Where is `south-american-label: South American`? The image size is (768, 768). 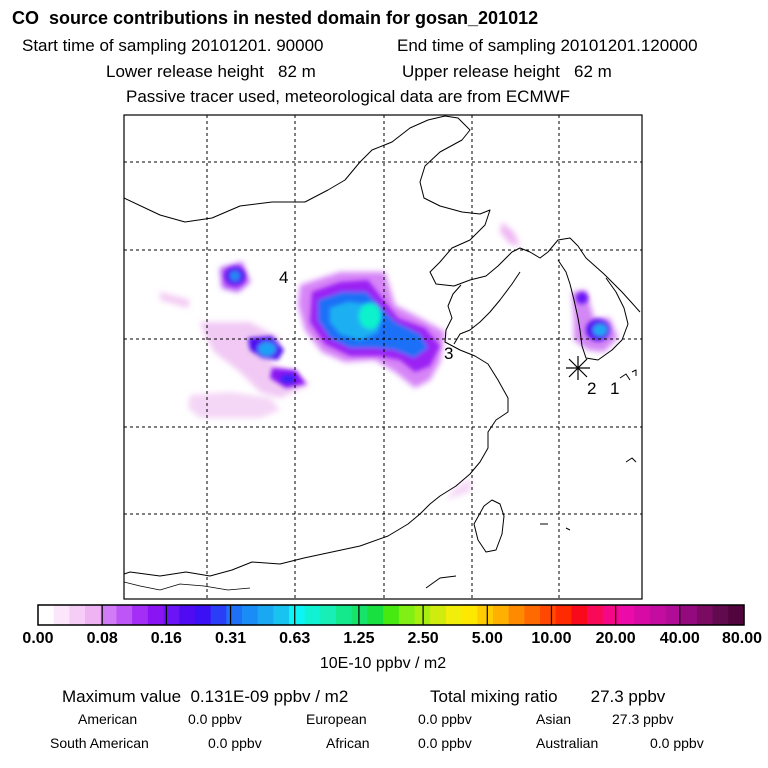 south-american-label: South American is located at coordinates (99, 743).